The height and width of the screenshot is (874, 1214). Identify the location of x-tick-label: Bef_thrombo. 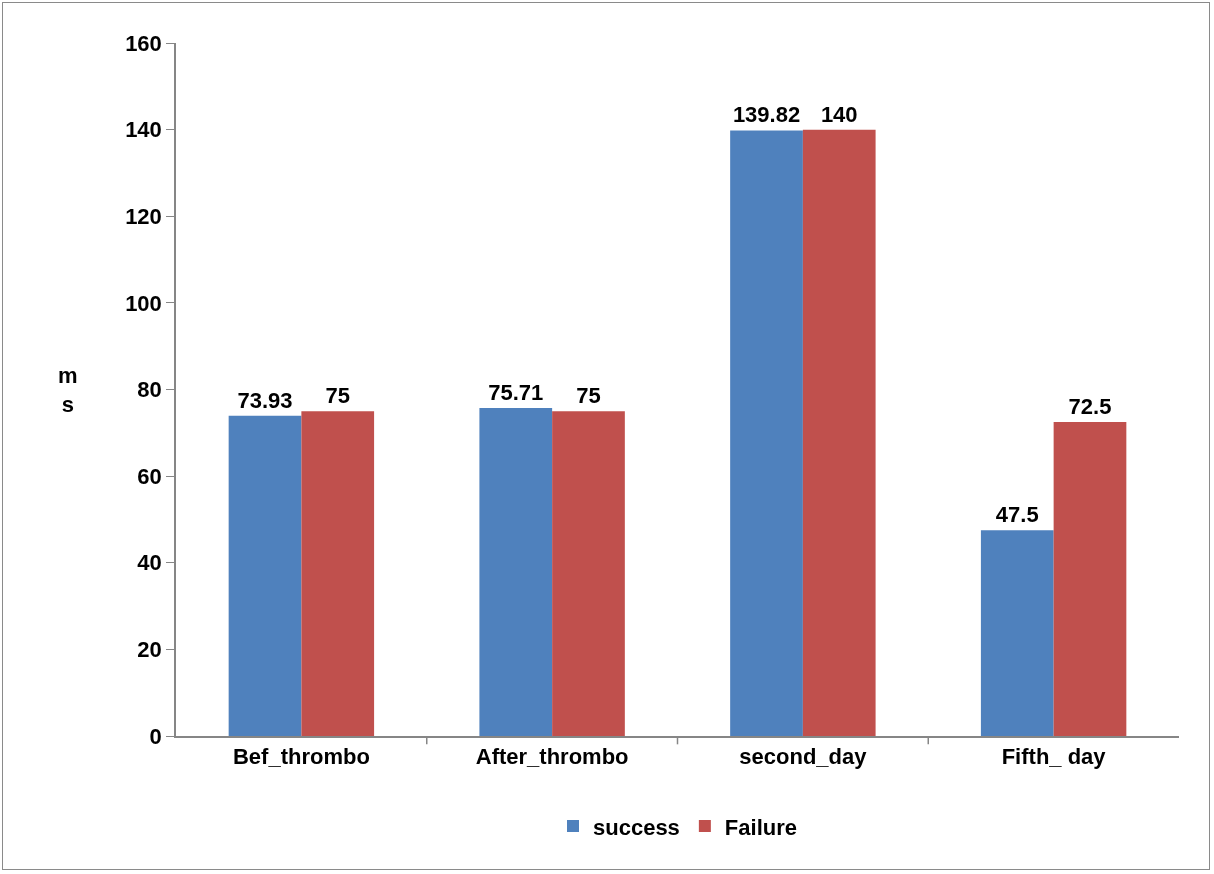
(301, 757).